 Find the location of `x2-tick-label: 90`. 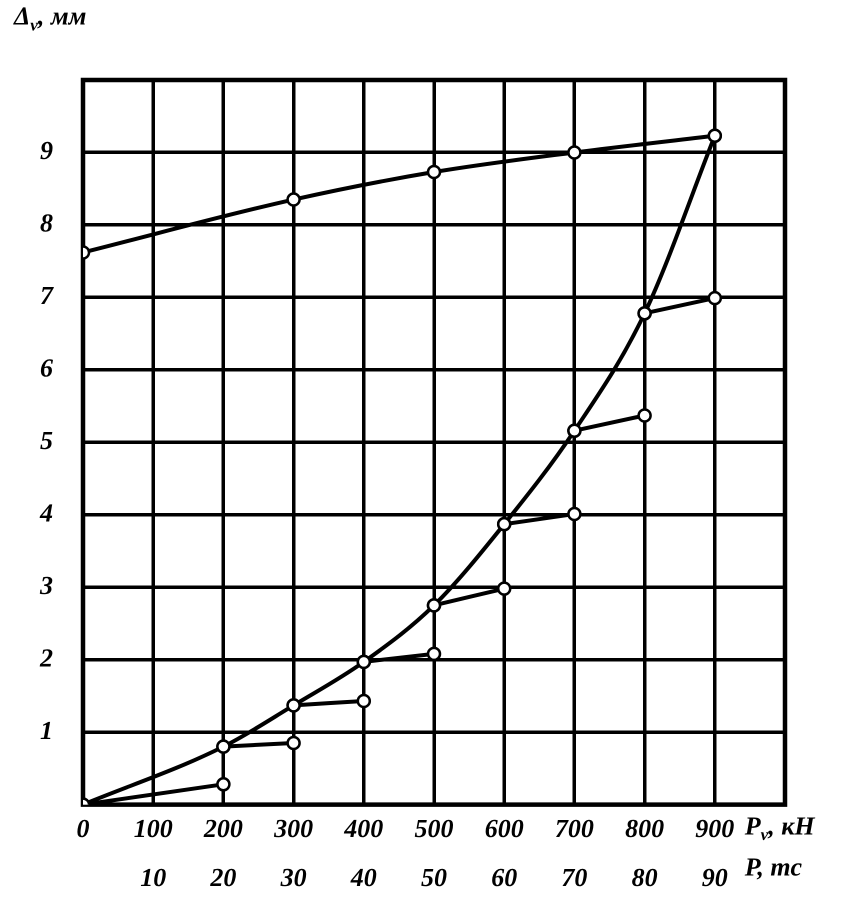

x2-tick-label: 90 is located at coordinates (715, 877).